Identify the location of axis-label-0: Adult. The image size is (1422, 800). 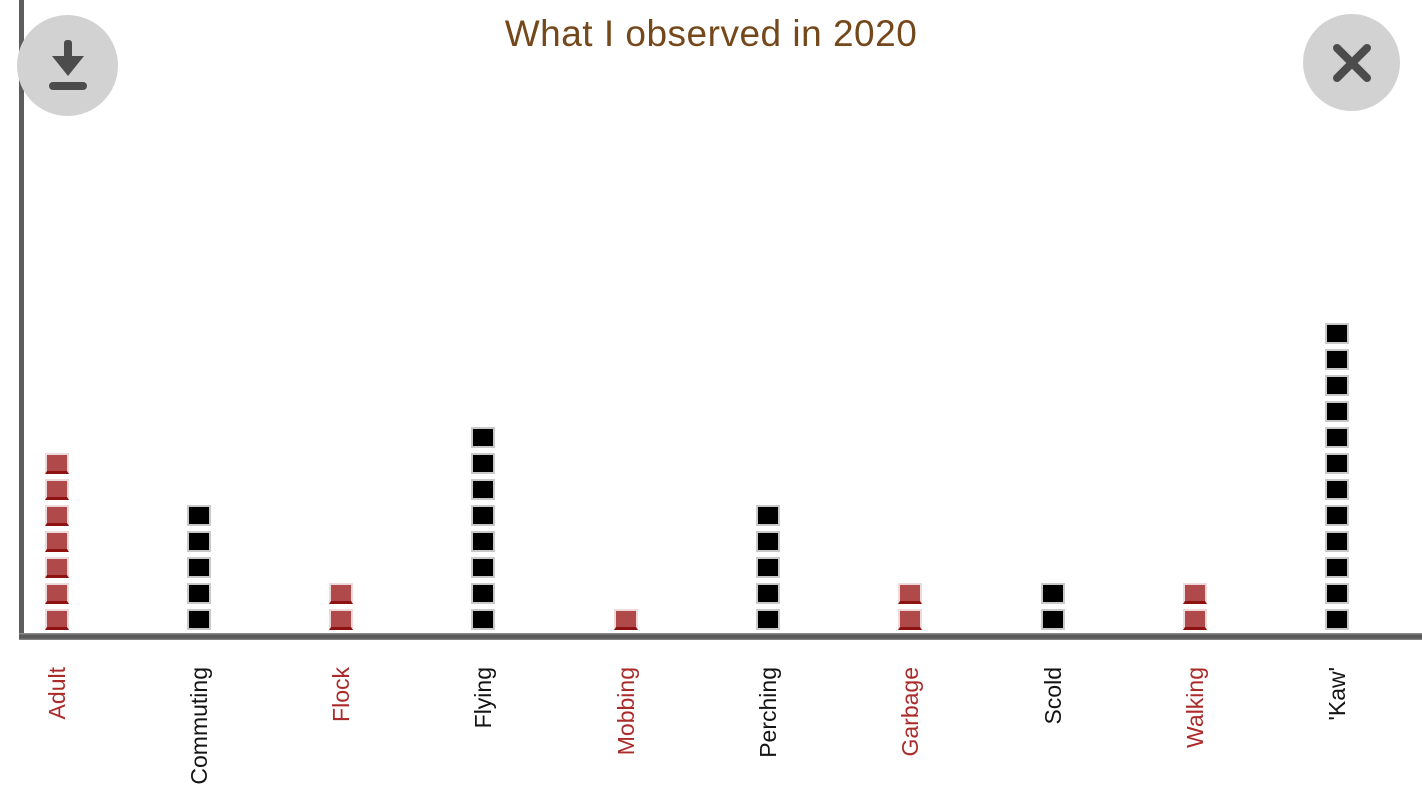
(56, 693).